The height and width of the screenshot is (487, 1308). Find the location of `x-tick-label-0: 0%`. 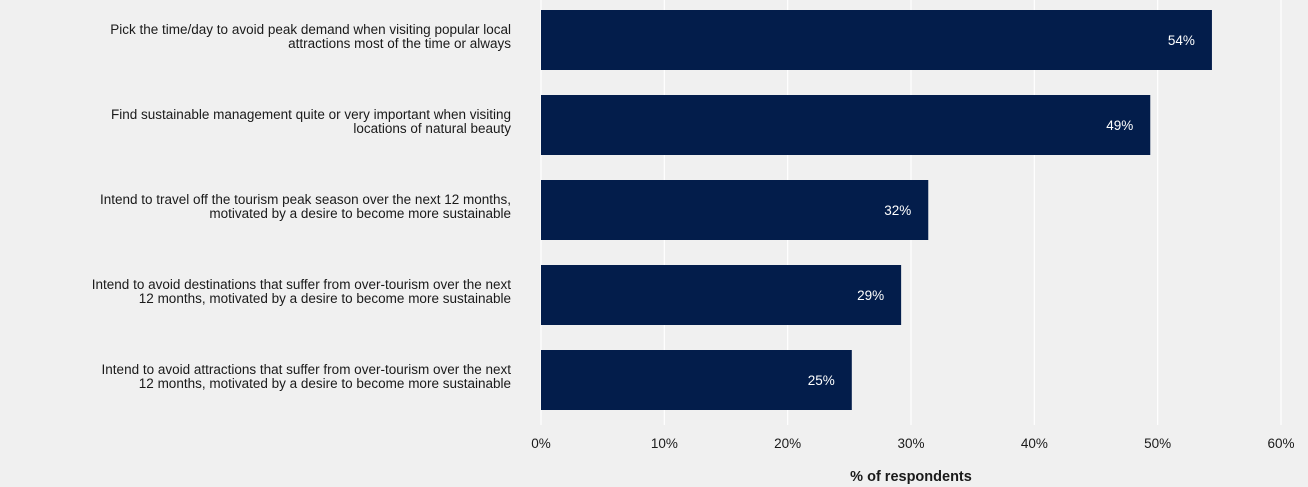

x-tick-label-0: 0% is located at coordinates (541, 443).